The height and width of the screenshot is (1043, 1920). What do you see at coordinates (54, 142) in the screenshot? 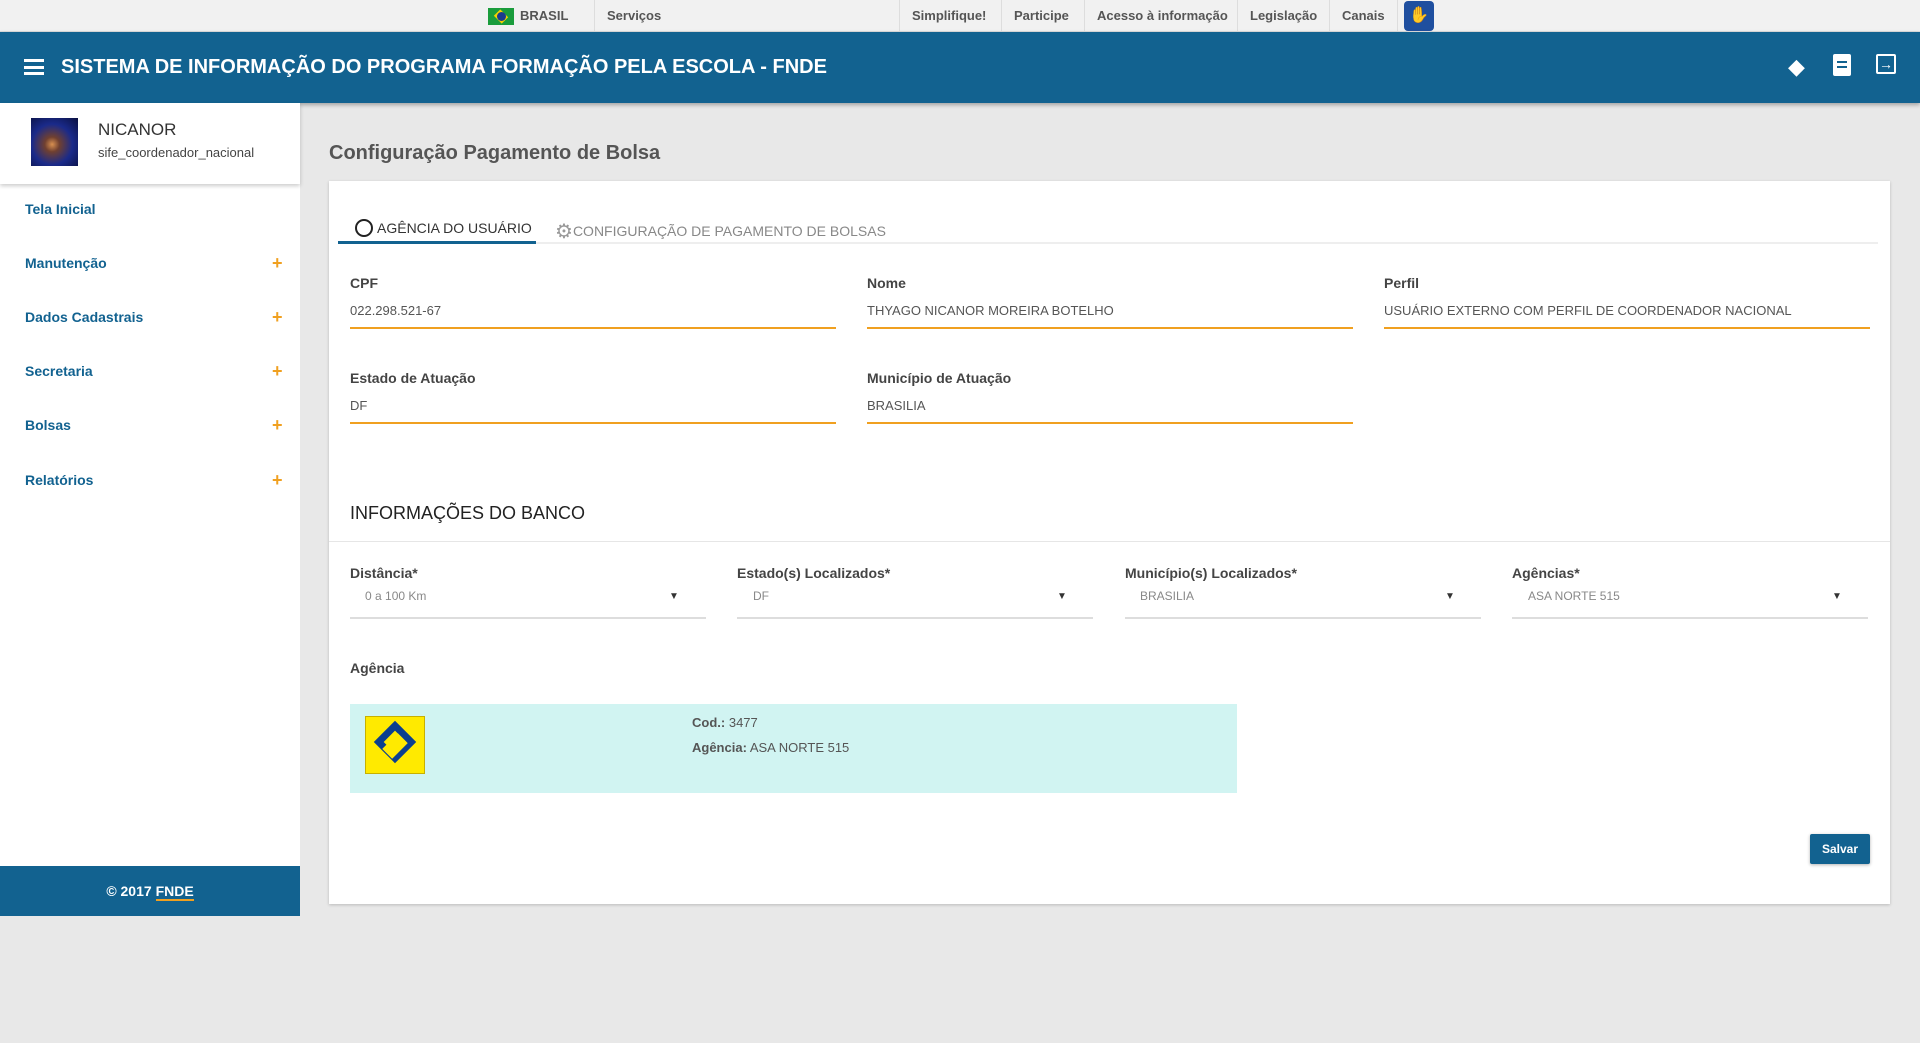
I see `avatar` at bounding box center [54, 142].